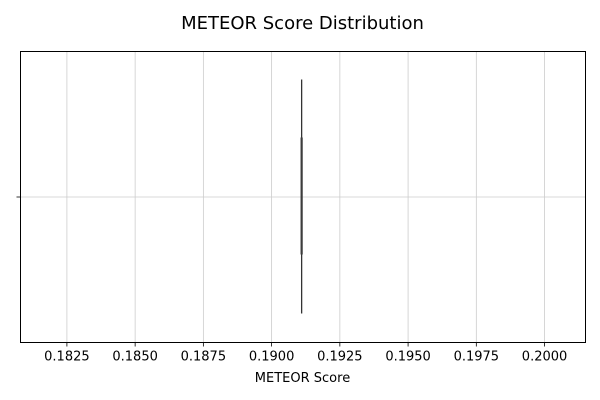 This screenshot has width=600, height=400. What do you see at coordinates (302, 378) in the screenshot?
I see `x-axis-label: METEOR Score` at bounding box center [302, 378].